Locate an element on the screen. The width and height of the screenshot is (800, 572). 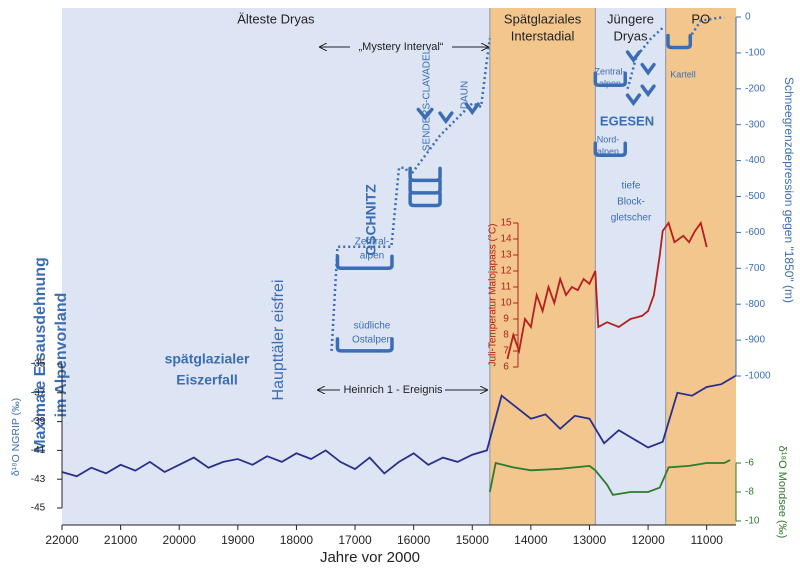
annotation: SENDERS-CLAVADEL is located at coordinates (427, 99).